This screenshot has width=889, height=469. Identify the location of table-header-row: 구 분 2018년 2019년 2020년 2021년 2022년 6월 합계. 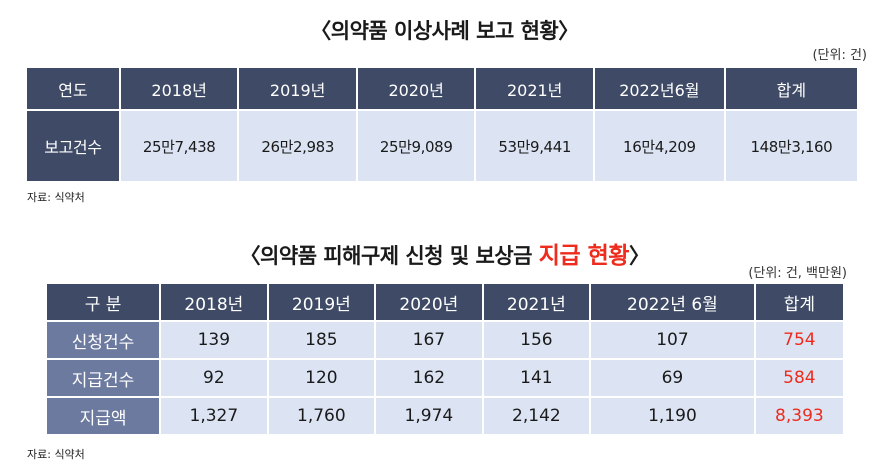
(445, 302).